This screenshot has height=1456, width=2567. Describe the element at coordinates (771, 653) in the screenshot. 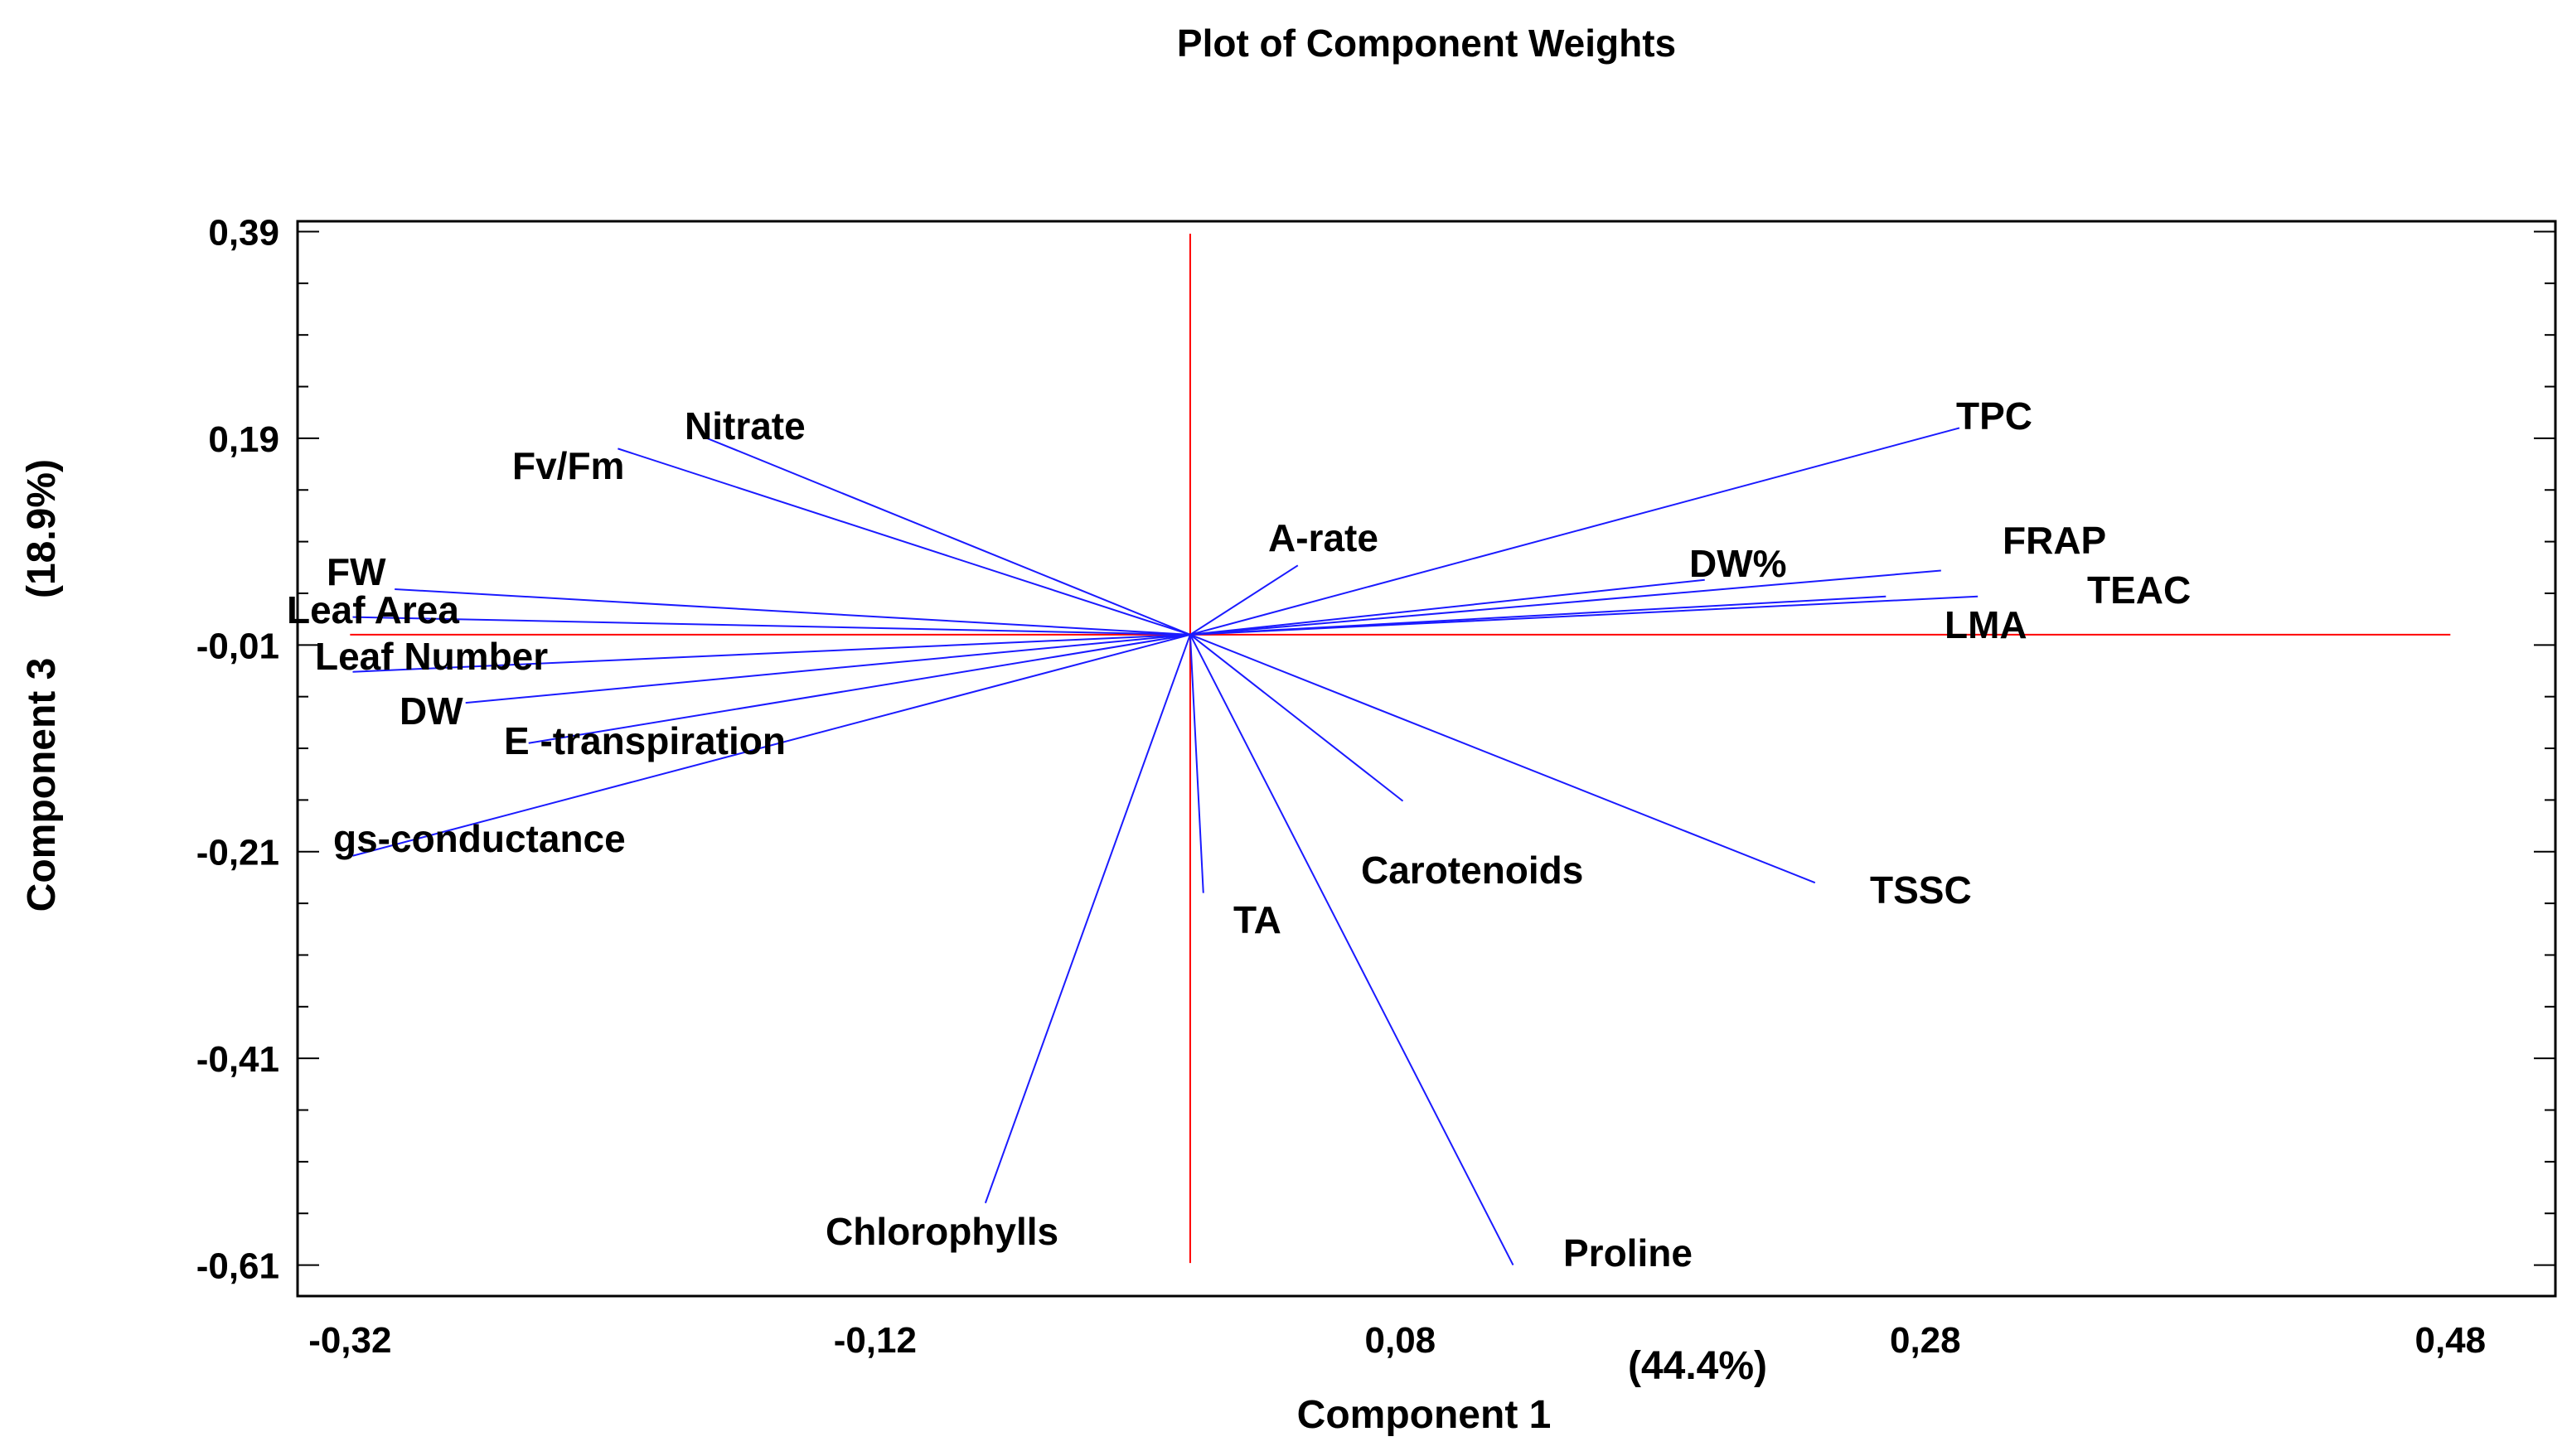

I see `vector-leaf-number` at that location.